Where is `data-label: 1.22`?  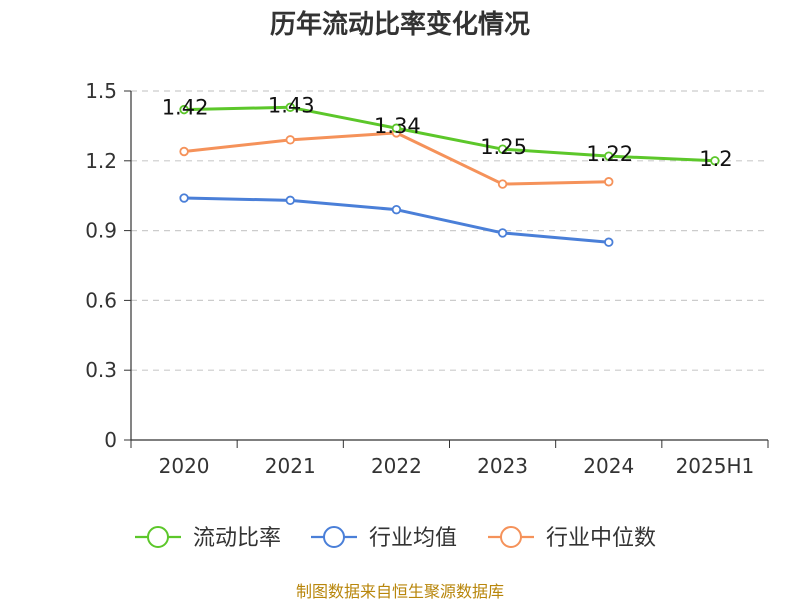 data-label: 1.22 is located at coordinates (609, 154).